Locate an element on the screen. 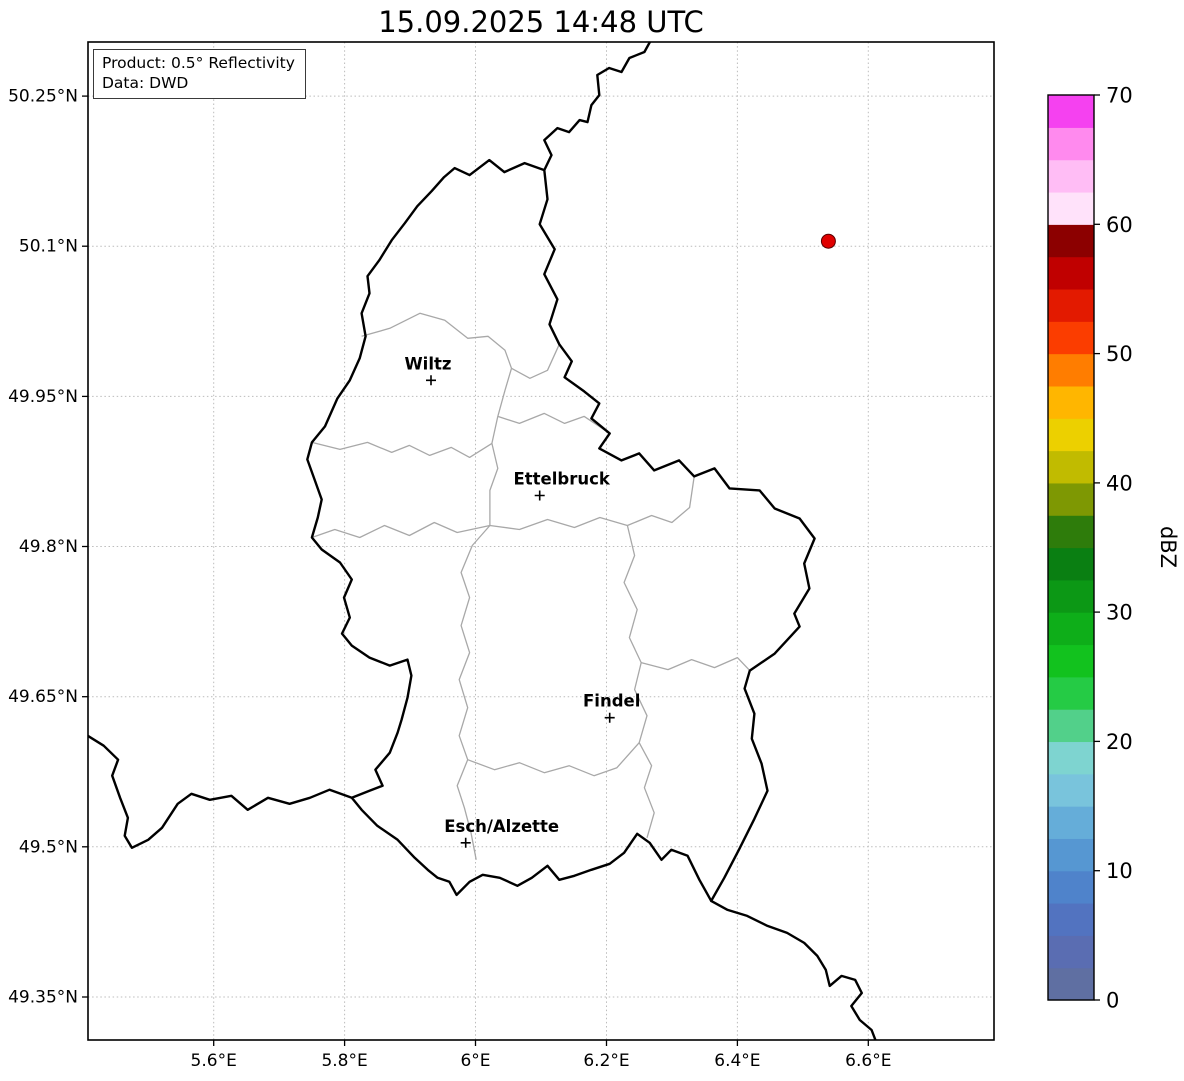 The height and width of the screenshot is (1081, 1184). y-tick-label: 49.65°N is located at coordinates (43, 697).